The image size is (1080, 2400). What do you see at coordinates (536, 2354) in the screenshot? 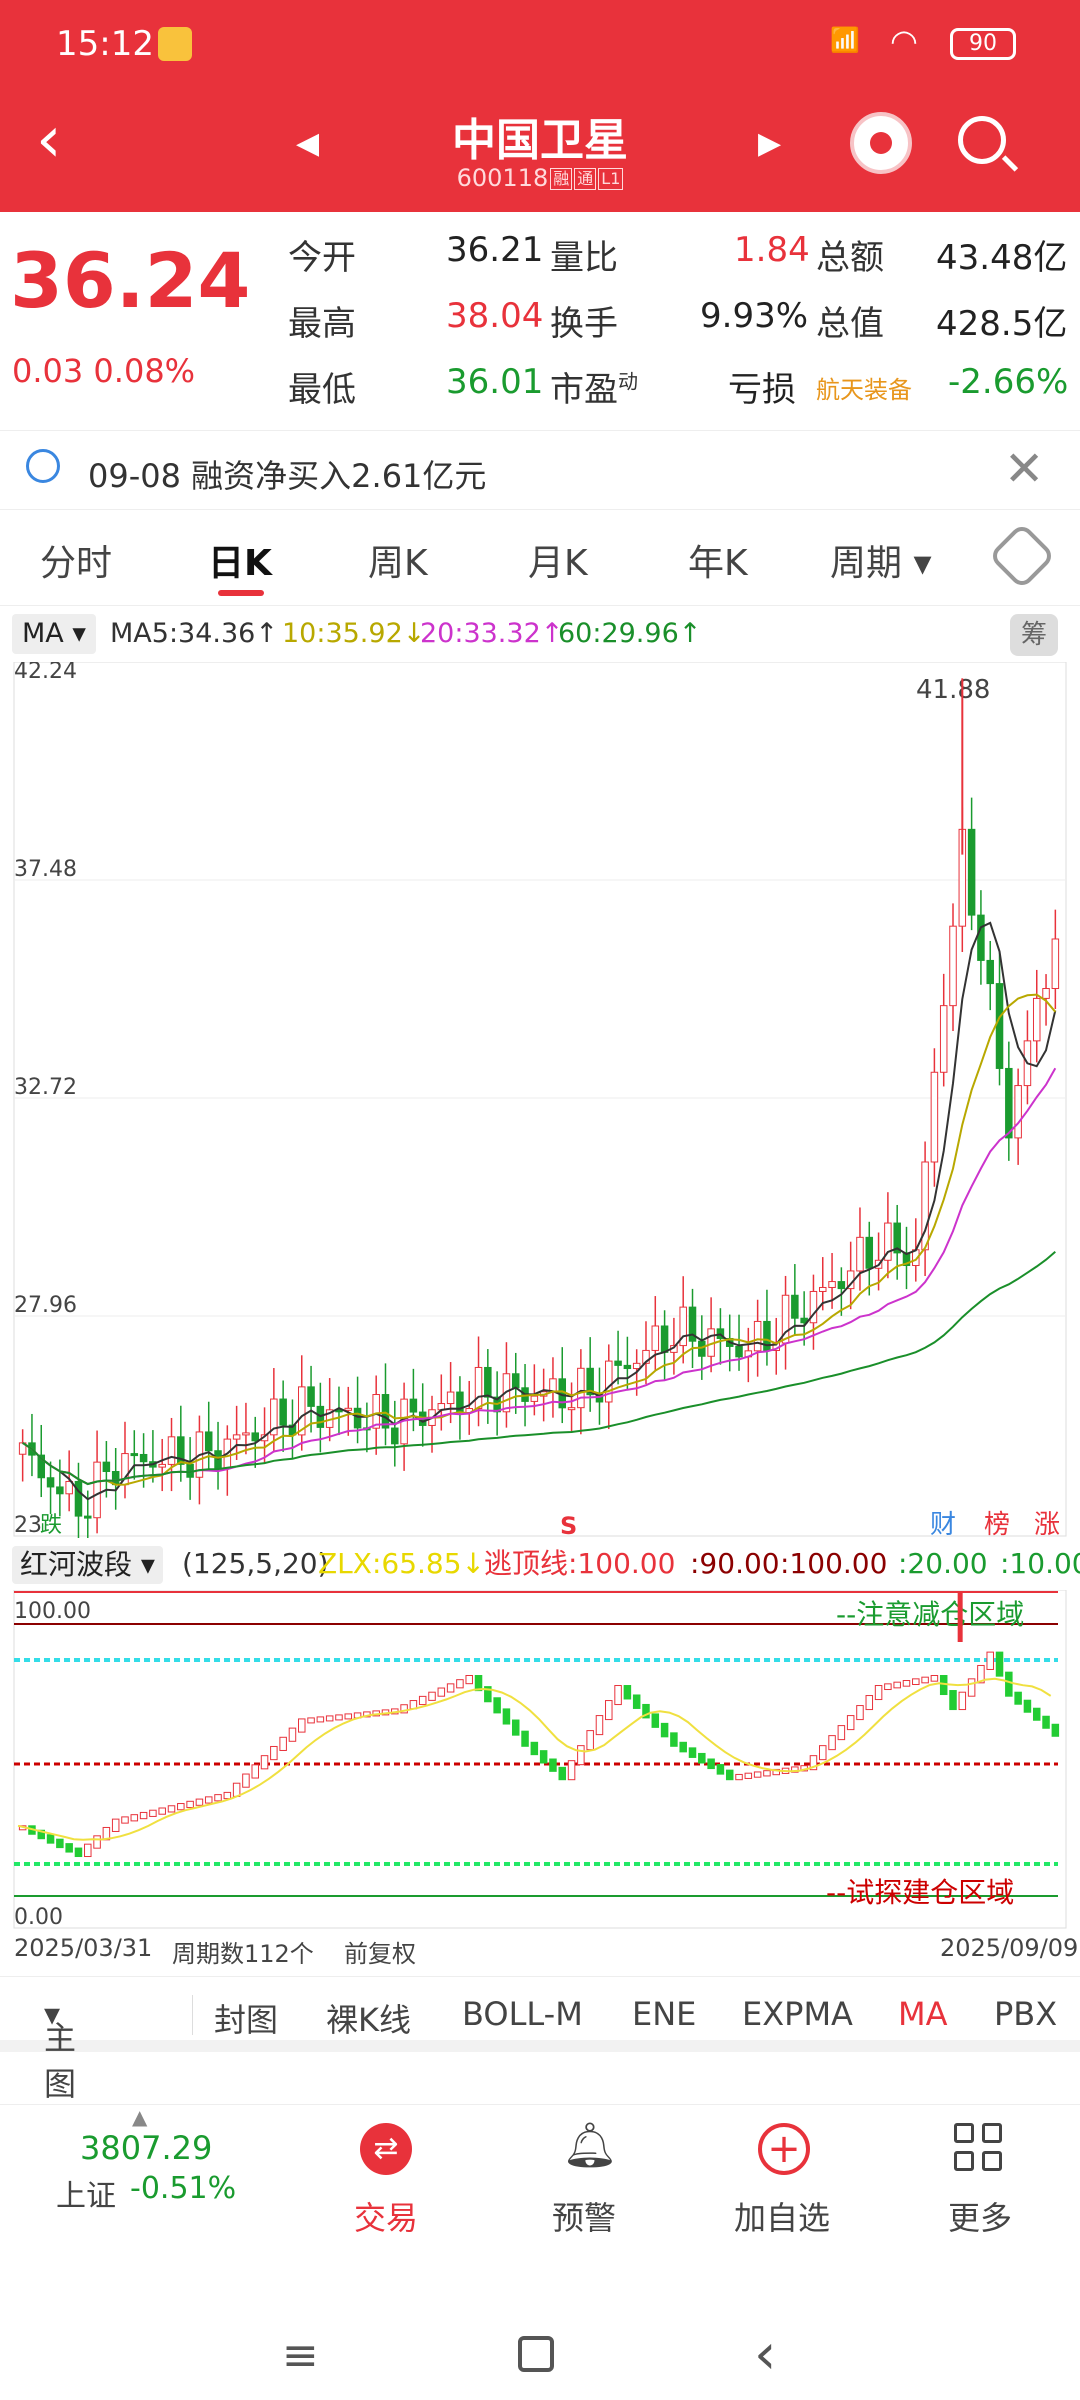
I see `home-icon` at bounding box center [536, 2354].